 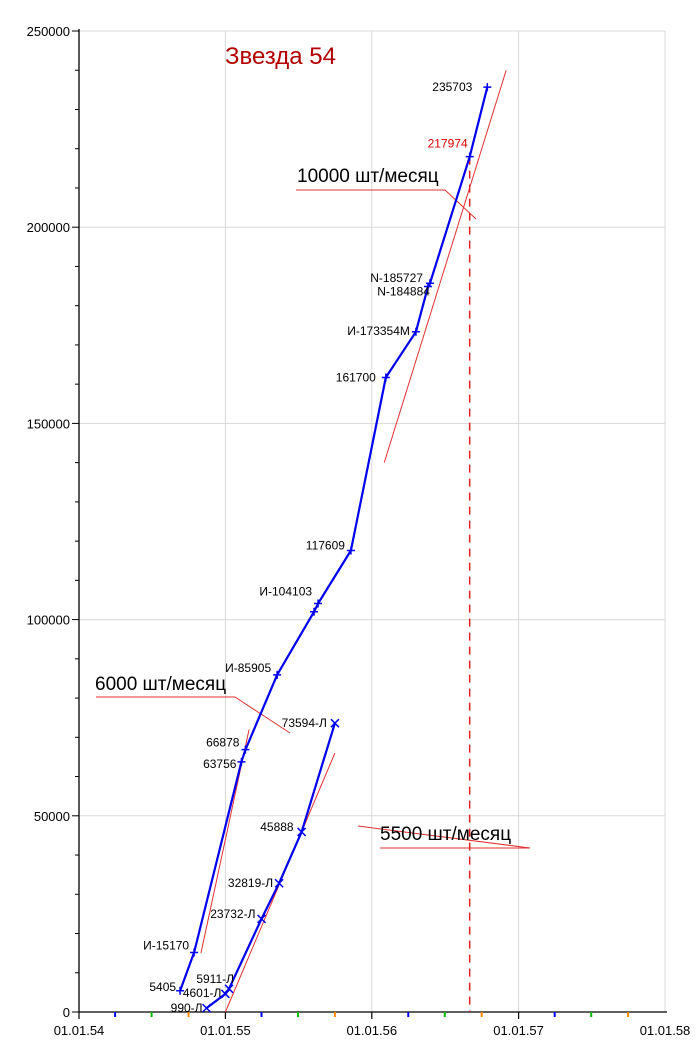 I want to click on data-point-label: 235703, so click(x=452, y=87).